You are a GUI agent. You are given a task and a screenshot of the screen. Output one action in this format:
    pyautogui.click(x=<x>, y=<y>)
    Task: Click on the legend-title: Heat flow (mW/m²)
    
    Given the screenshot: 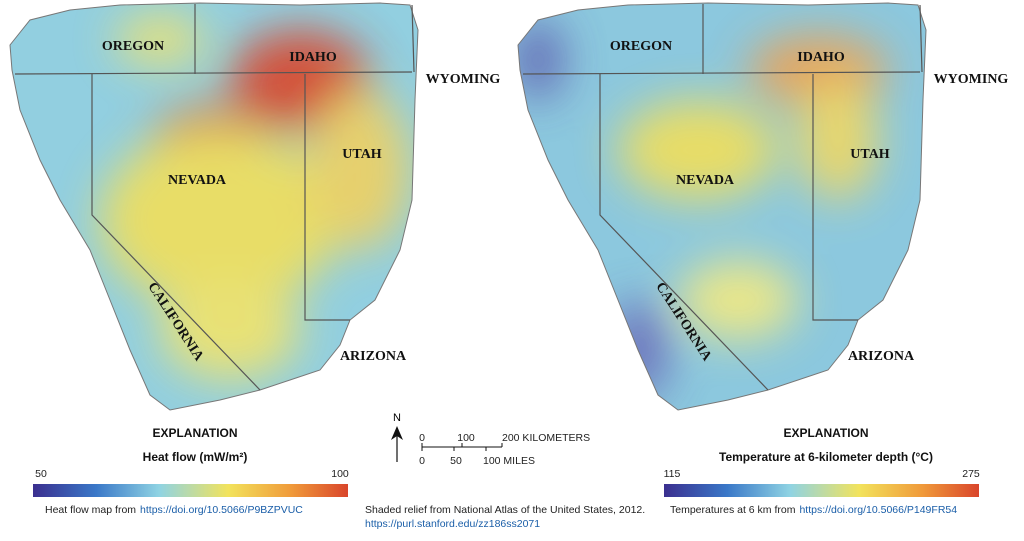 What is the action you would take?
    pyautogui.click(x=195, y=457)
    